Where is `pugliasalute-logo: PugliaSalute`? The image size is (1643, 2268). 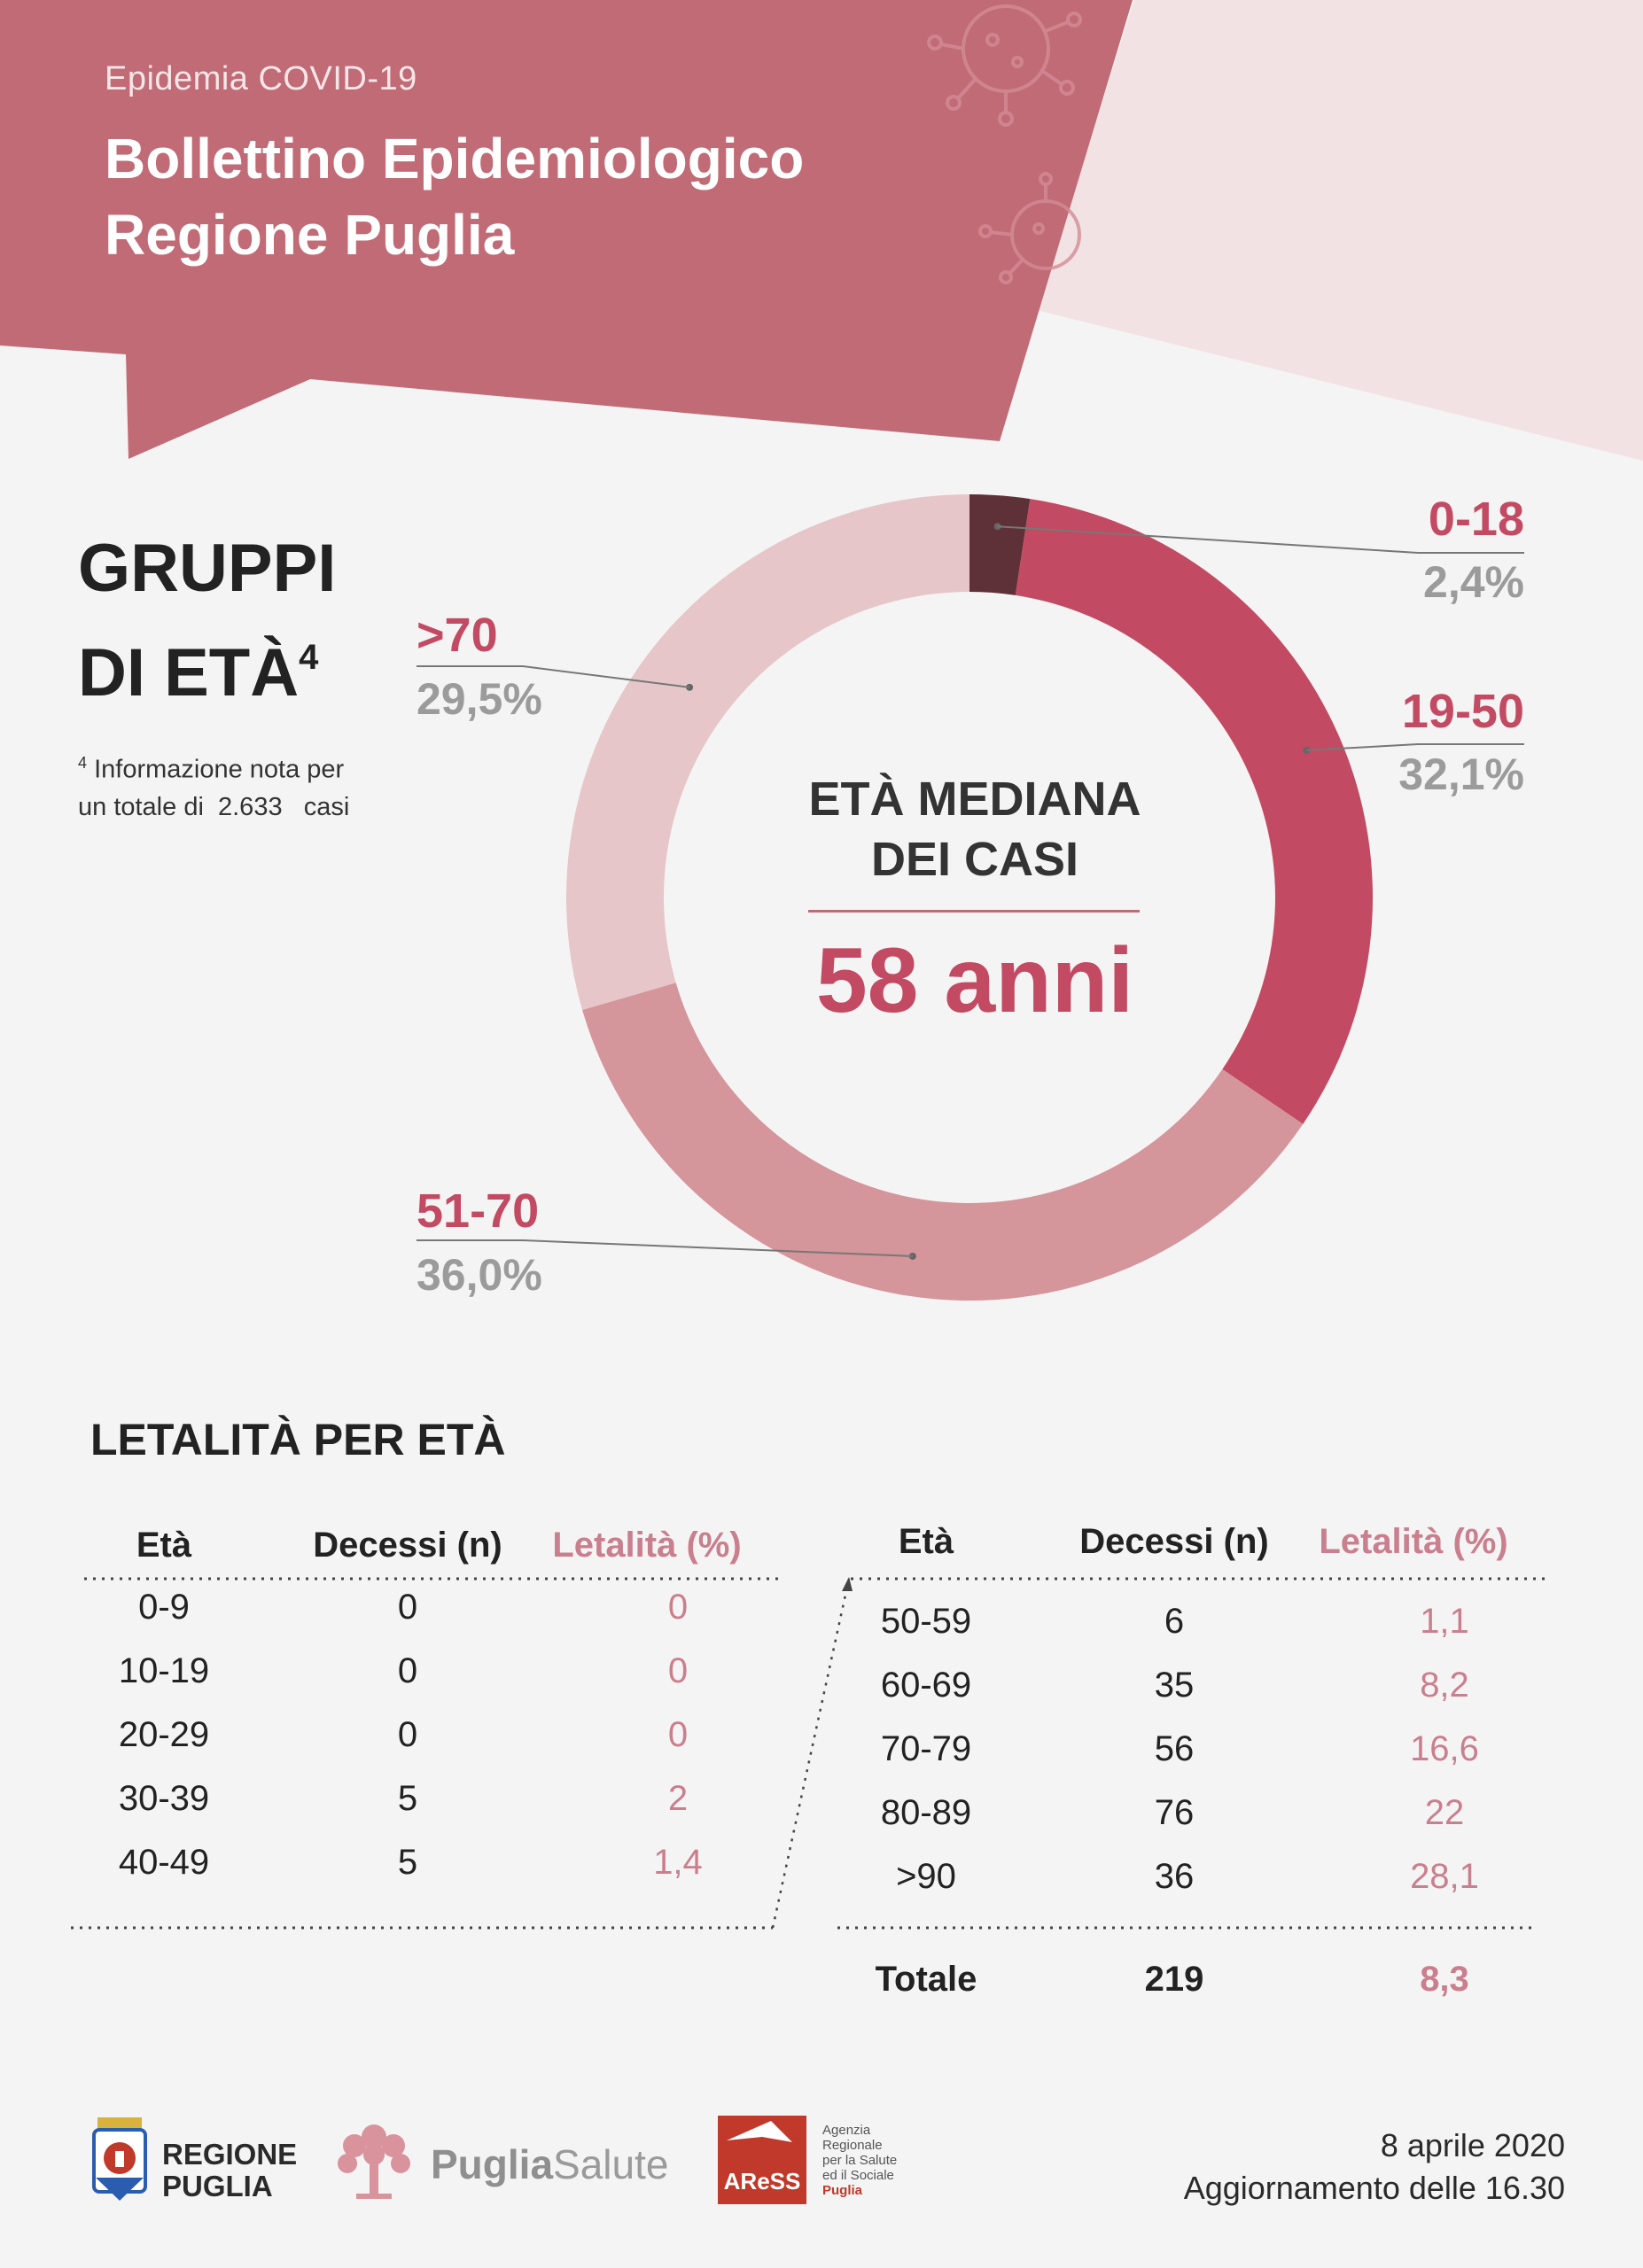 pugliasalute-logo: PugliaSalute is located at coordinates (549, 2164).